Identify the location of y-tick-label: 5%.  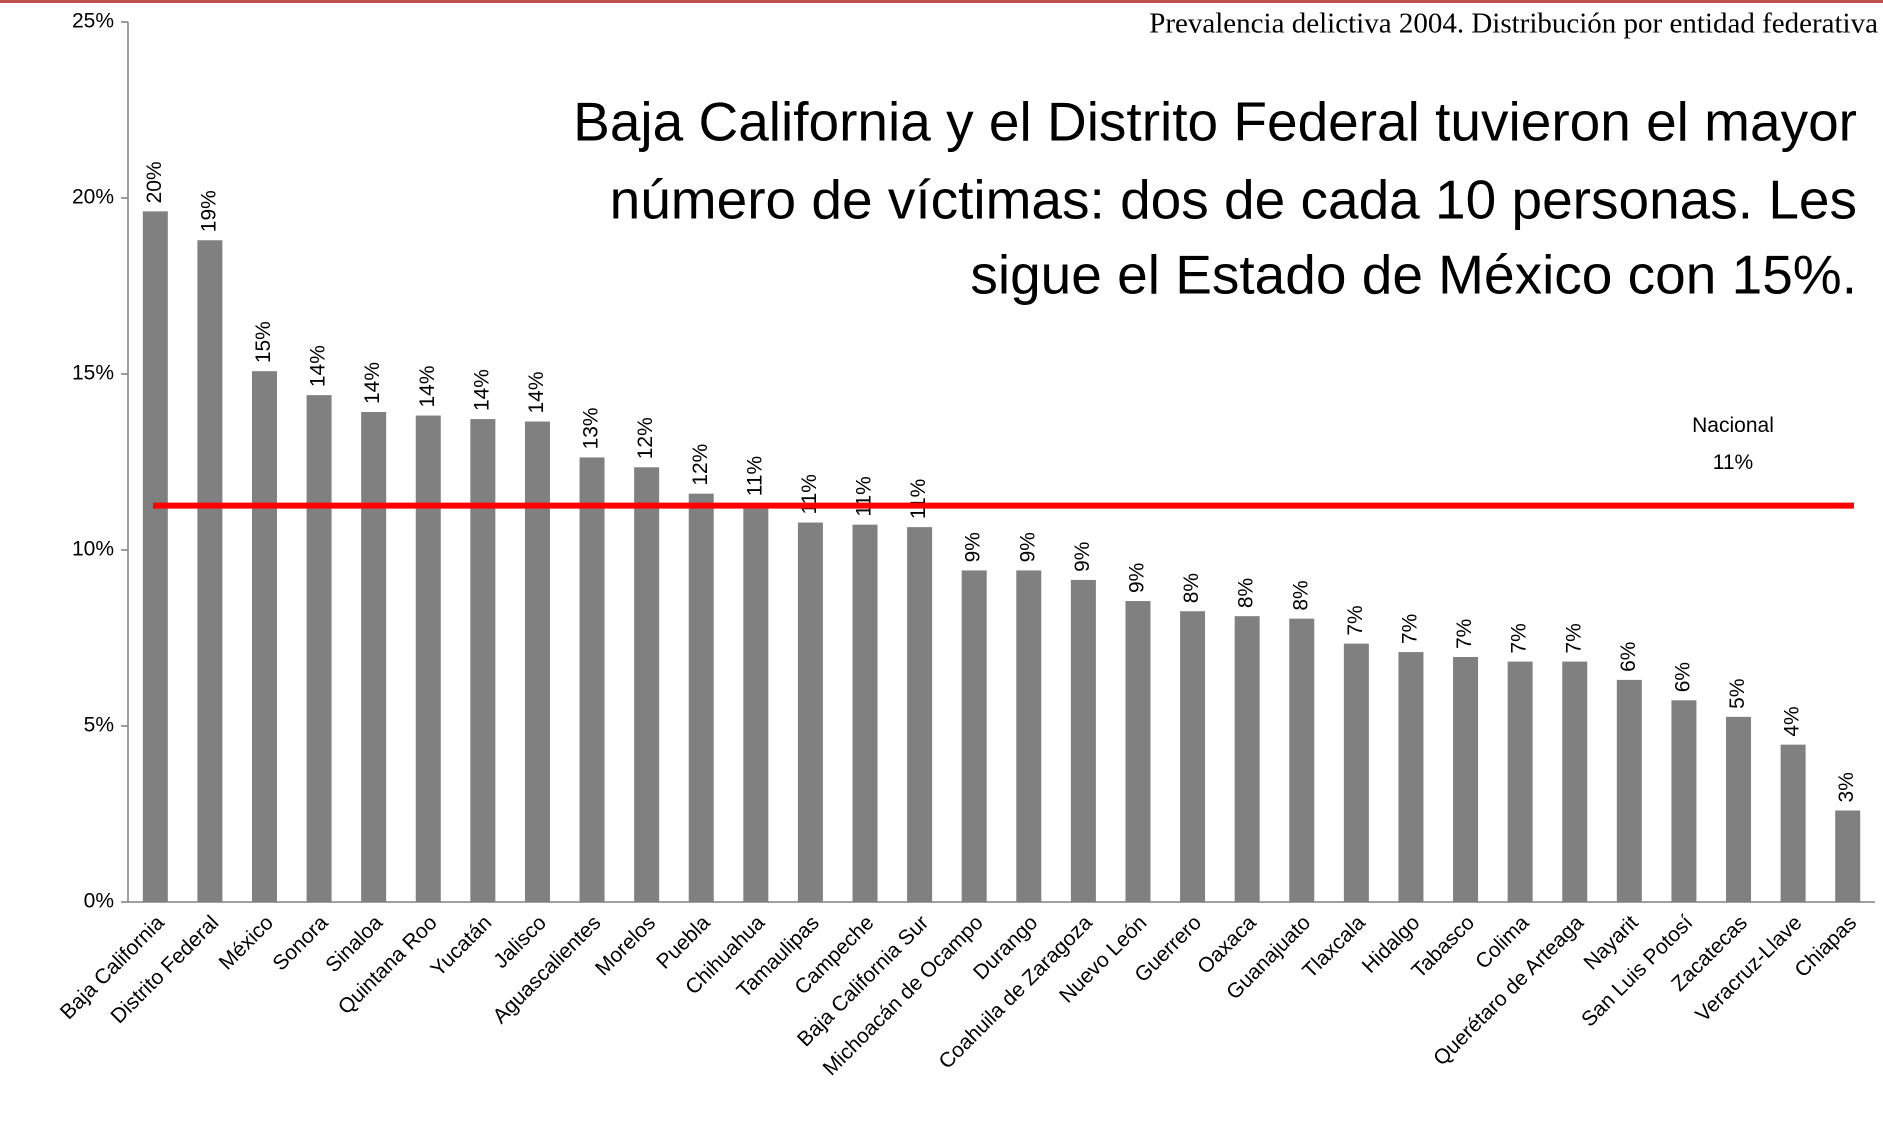
(99, 725).